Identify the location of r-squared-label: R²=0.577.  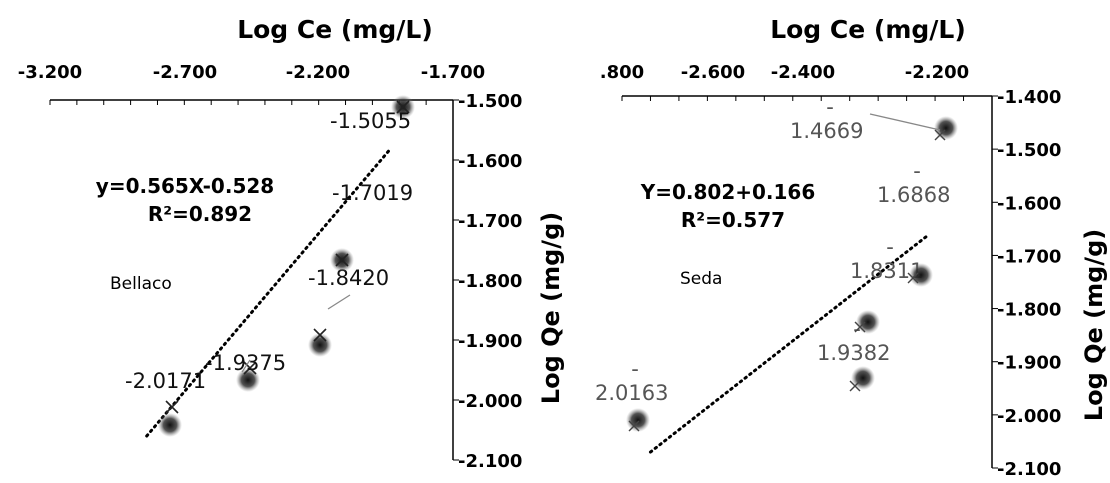
(733, 220).